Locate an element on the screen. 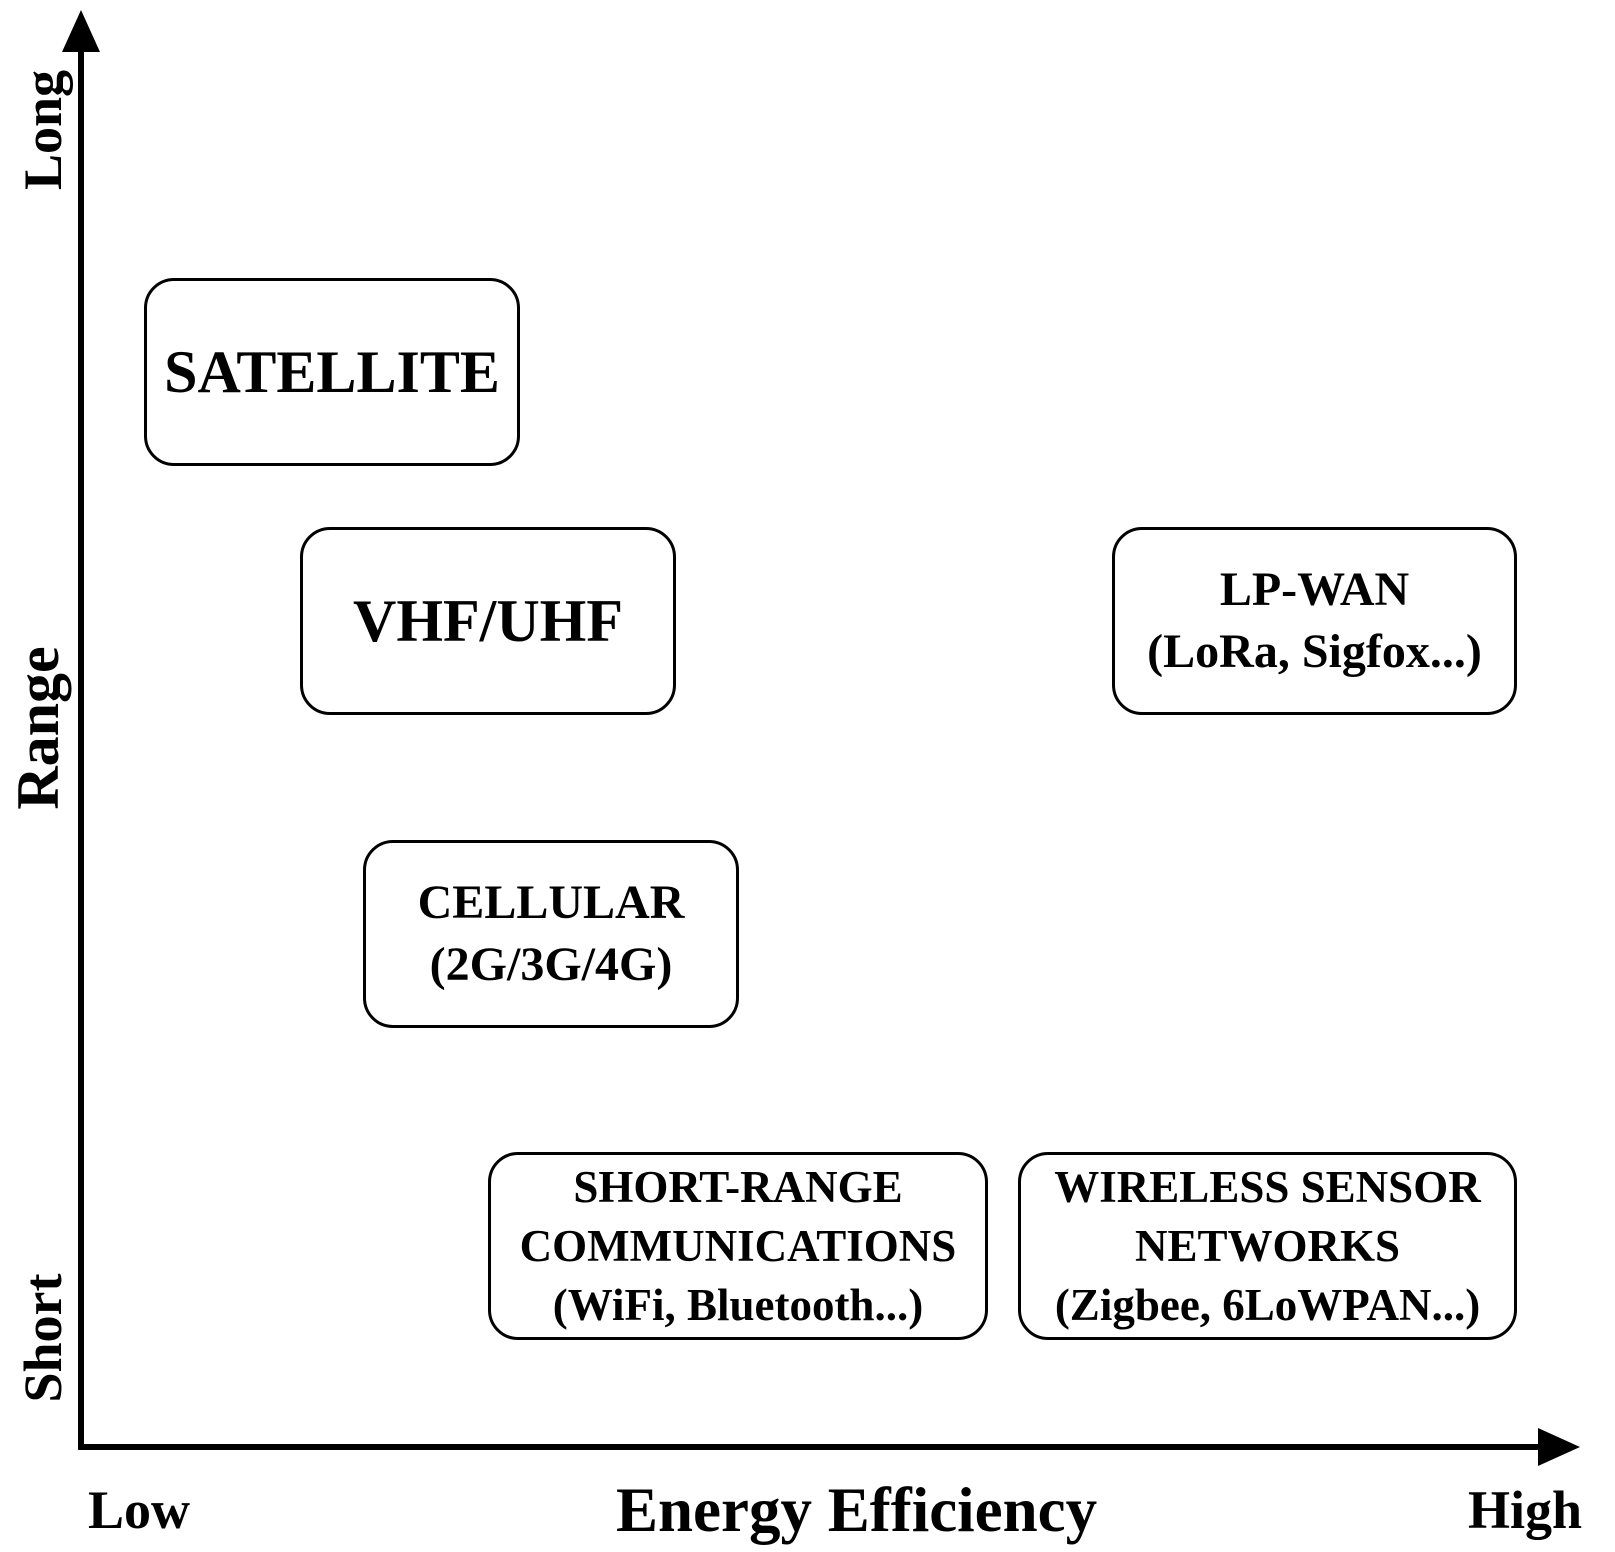 This screenshot has height=1552, width=1615. vhf-uhf-label: VHF/UHF is located at coordinates (488, 621).